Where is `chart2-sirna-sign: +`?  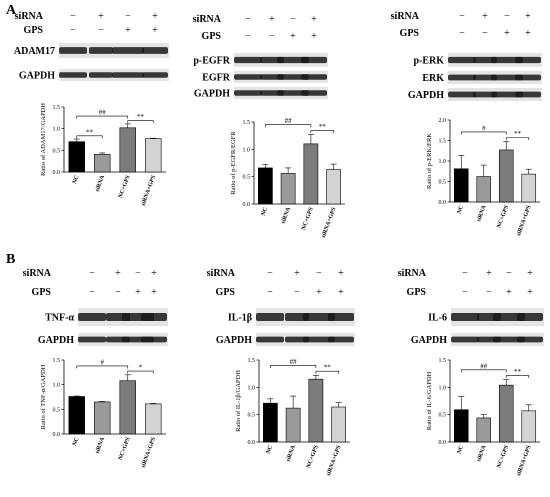 chart2-sirna-sign: + is located at coordinates (314, 19).